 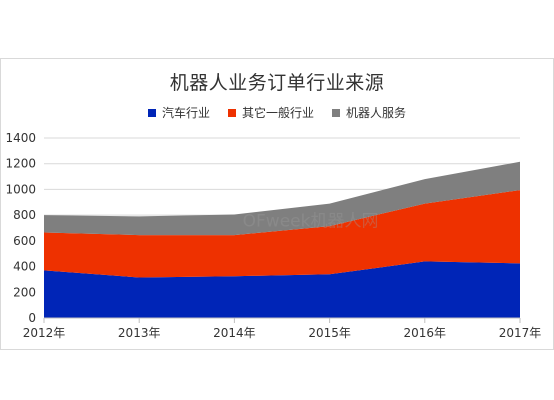 I want to click on legend-item-series-1: 其它一般行业, so click(x=270, y=112).